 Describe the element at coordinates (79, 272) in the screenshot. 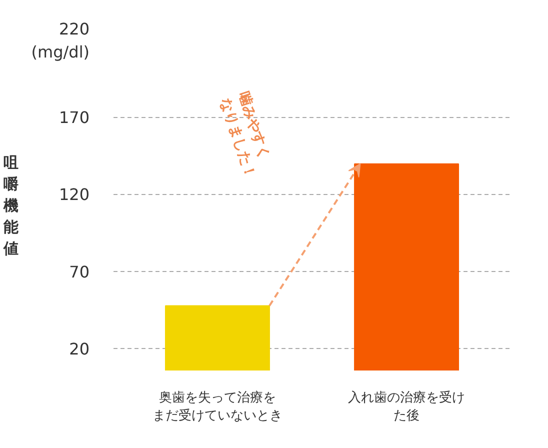

I see `y-tick-label: 70` at that location.